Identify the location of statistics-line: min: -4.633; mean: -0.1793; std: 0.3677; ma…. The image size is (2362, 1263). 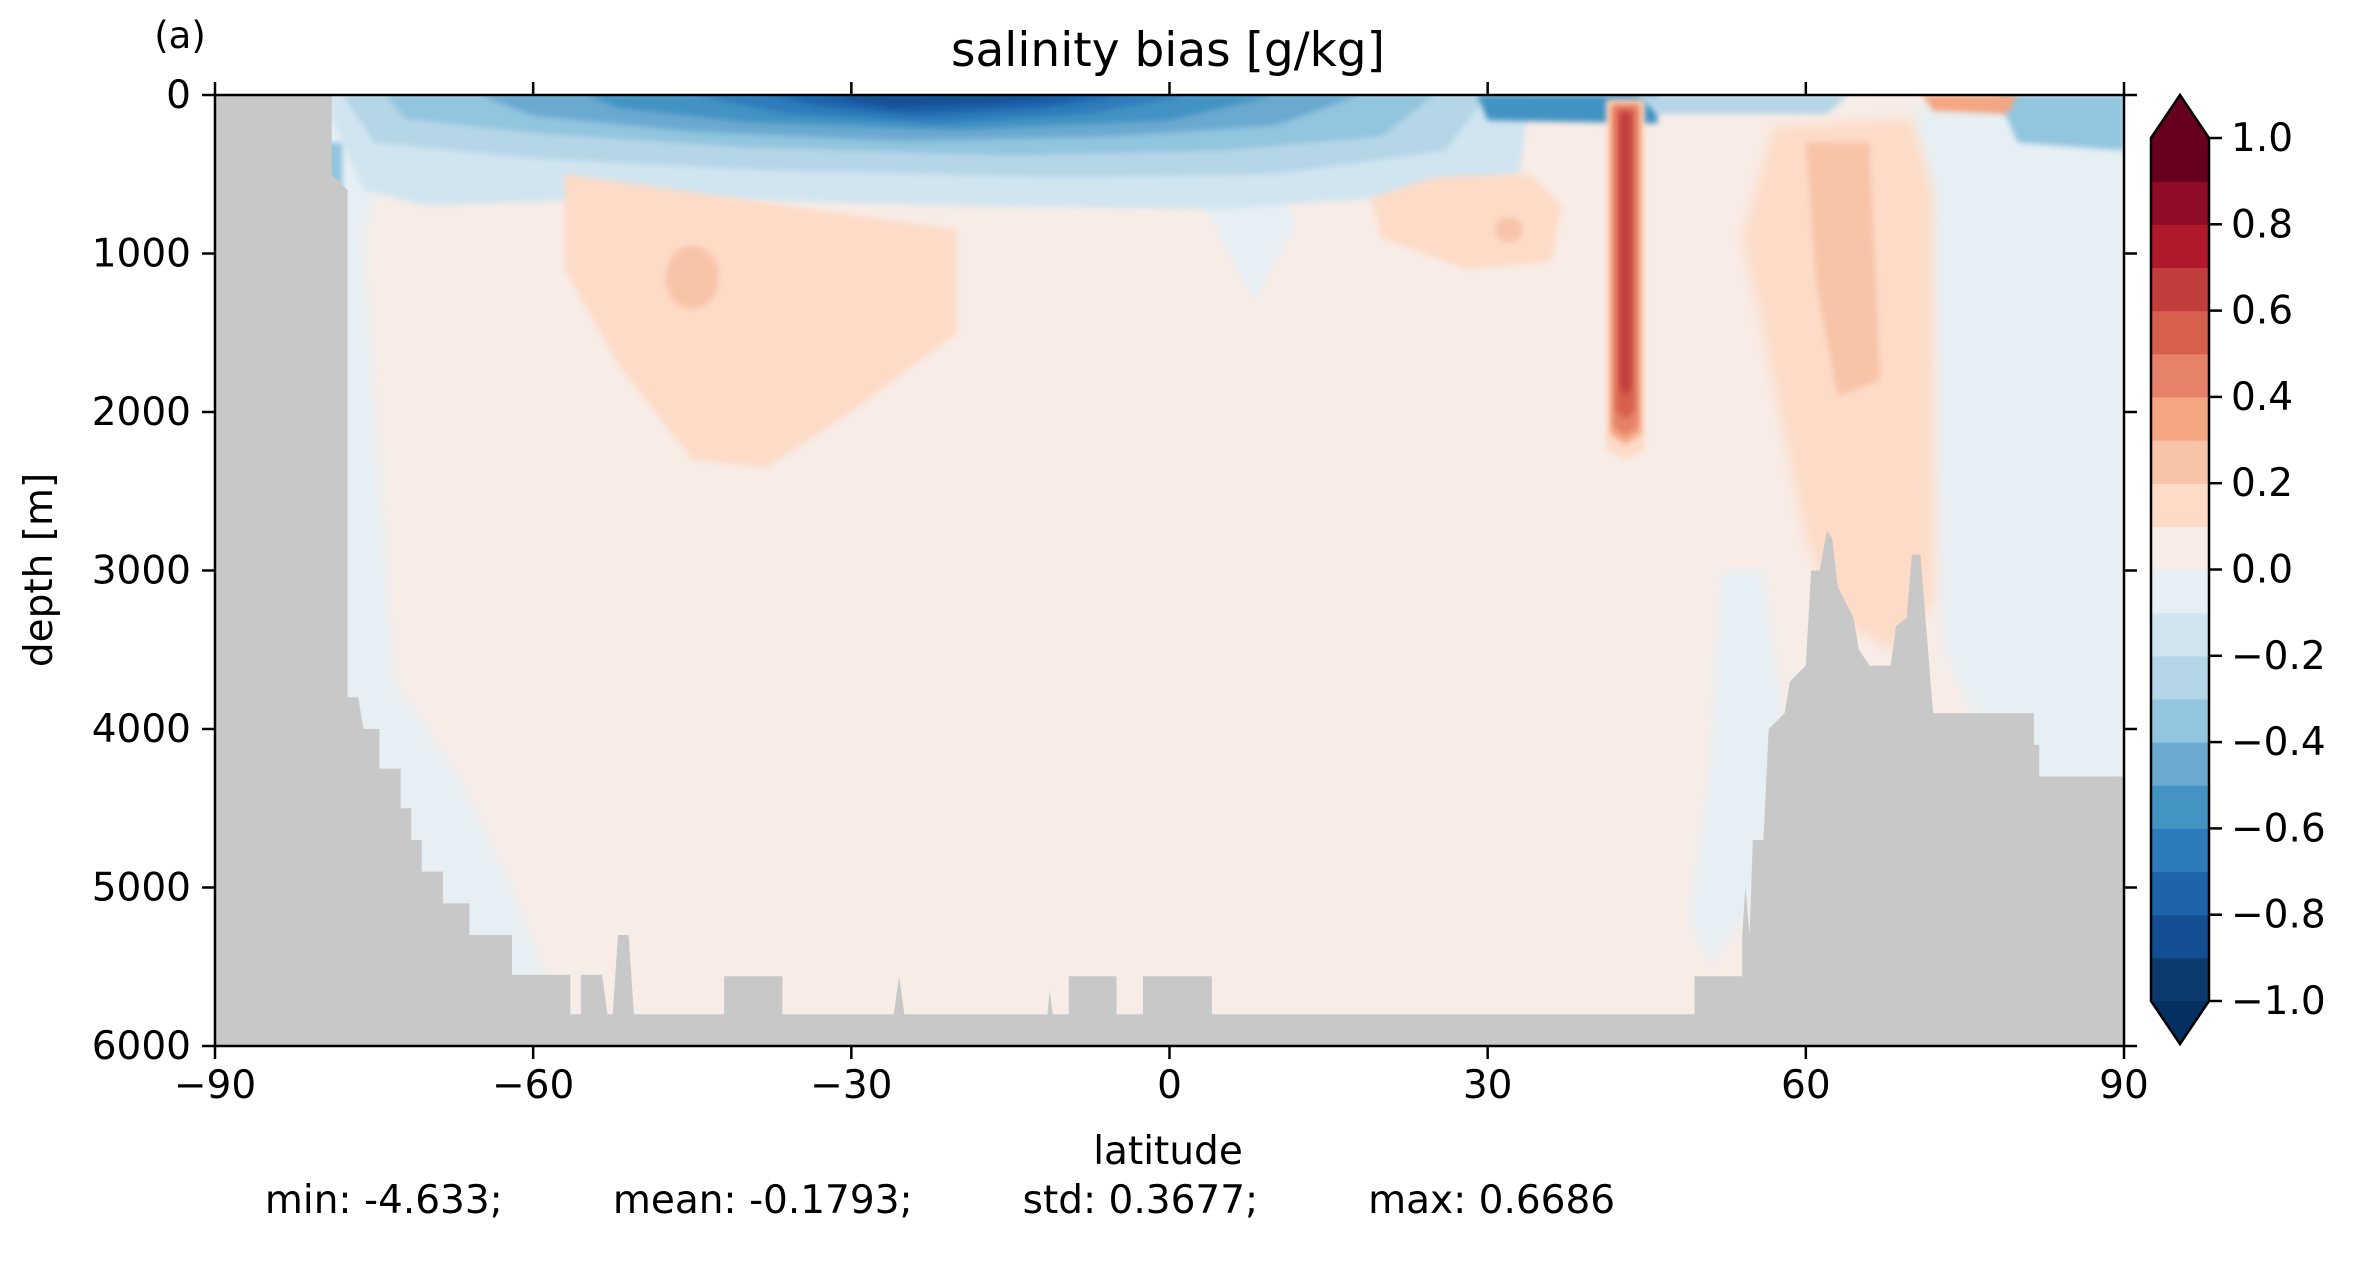
(940, 1200).